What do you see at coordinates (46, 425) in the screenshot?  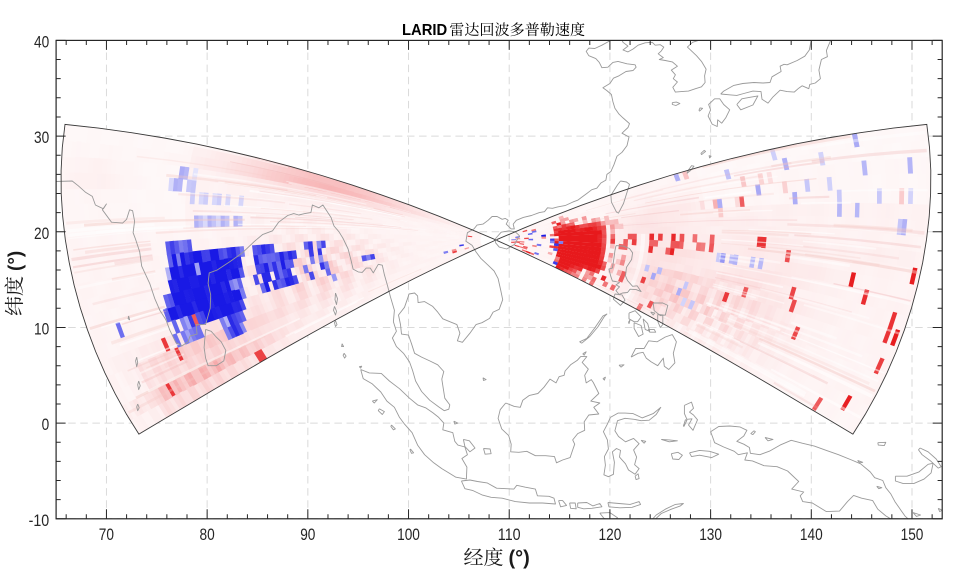 I see `svg-text: 0` at bounding box center [46, 425].